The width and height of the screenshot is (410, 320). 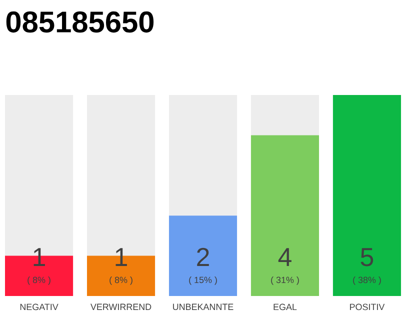 I want to click on data-label: 2, so click(x=203, y=257).